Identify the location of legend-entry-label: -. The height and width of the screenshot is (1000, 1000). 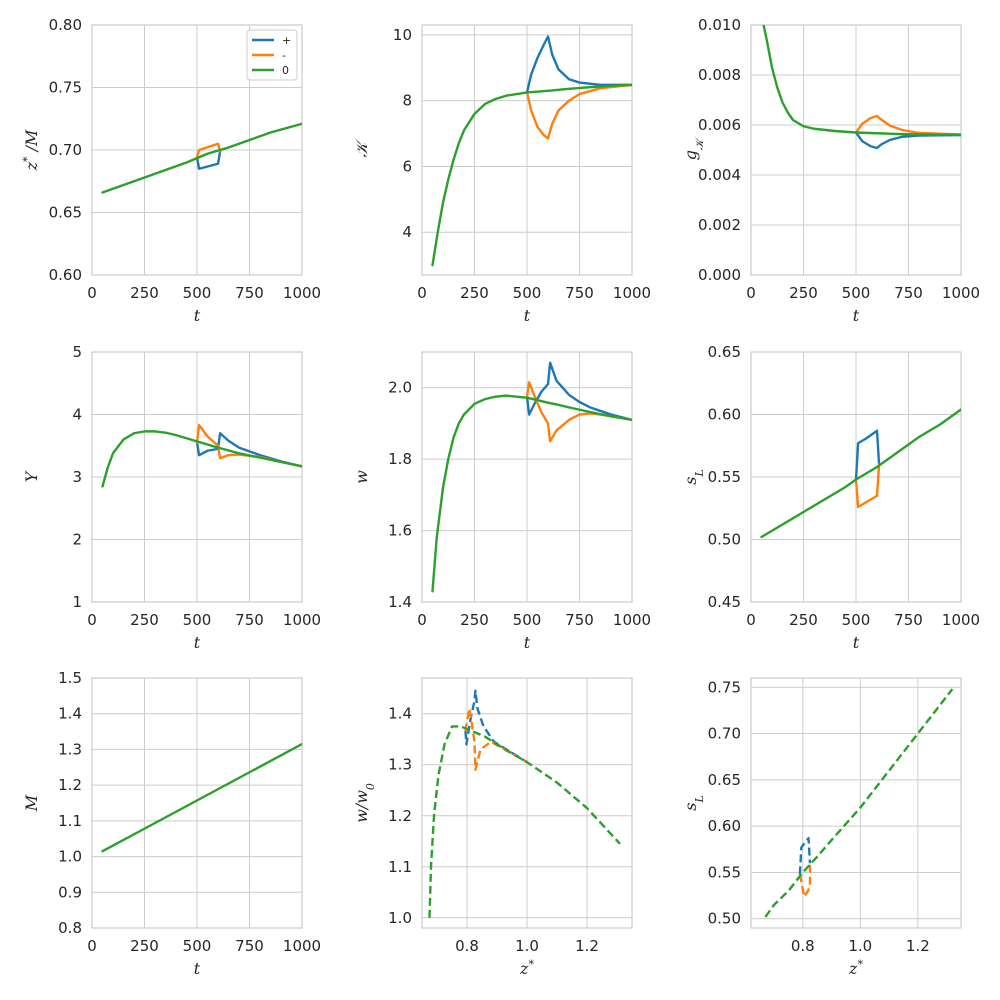
(284, 55).